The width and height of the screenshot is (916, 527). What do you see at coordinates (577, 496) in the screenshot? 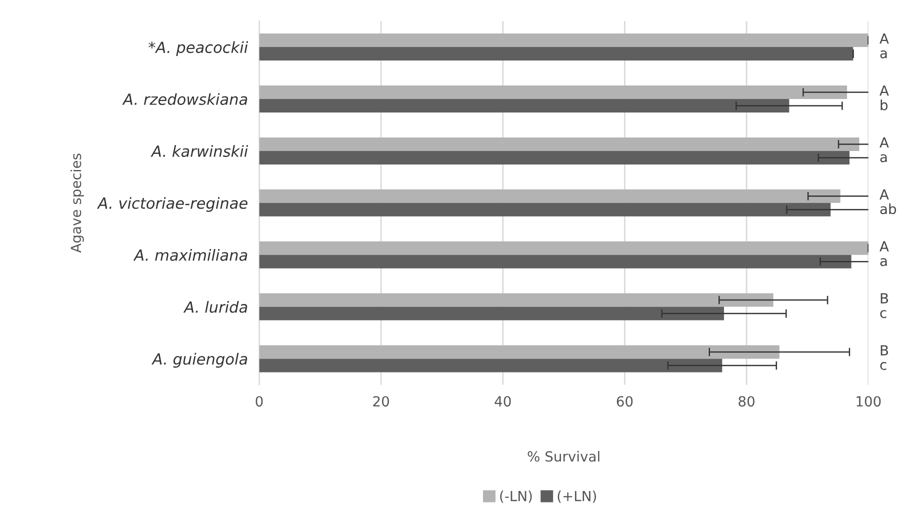
I see `legend-label: (+LN)` at bounding box center [577, 496].